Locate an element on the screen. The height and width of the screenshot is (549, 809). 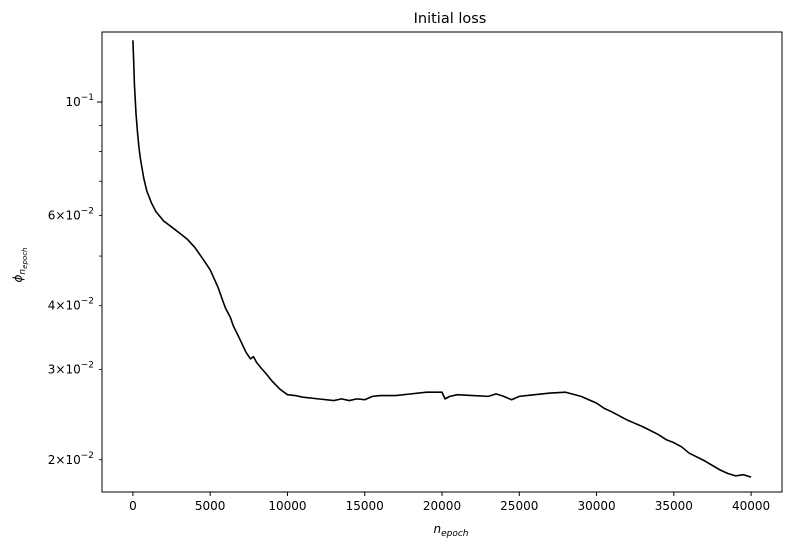
chart-title: Initial loss is located at coordinates (450, 19).